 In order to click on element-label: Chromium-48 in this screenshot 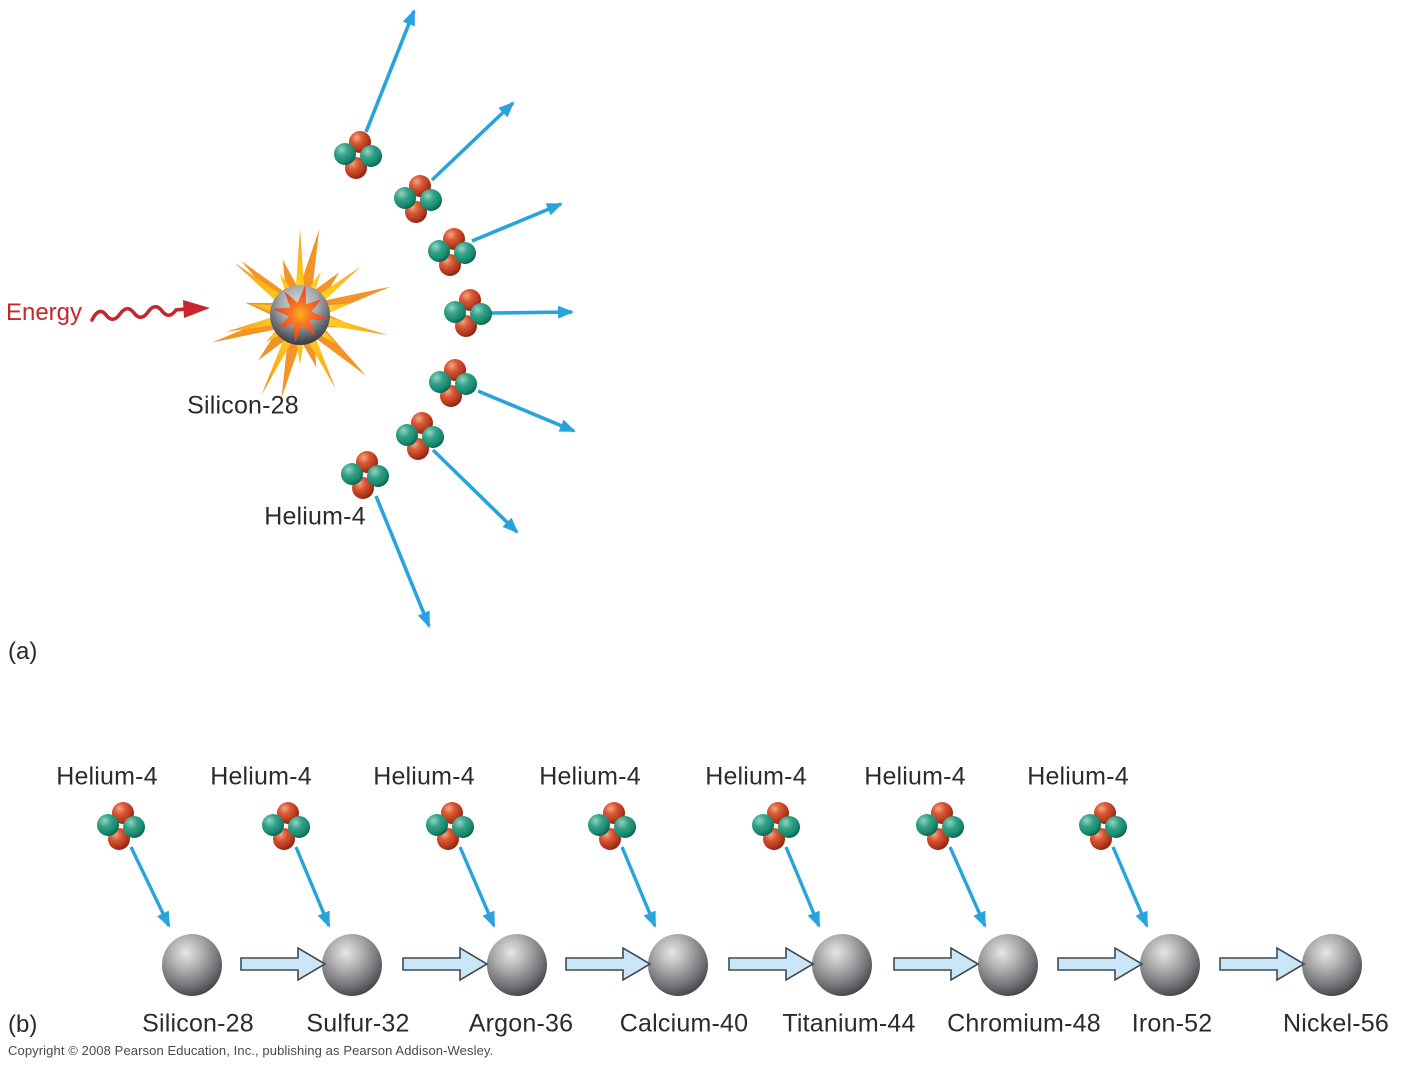, I will do `click(1024, 1023)`.